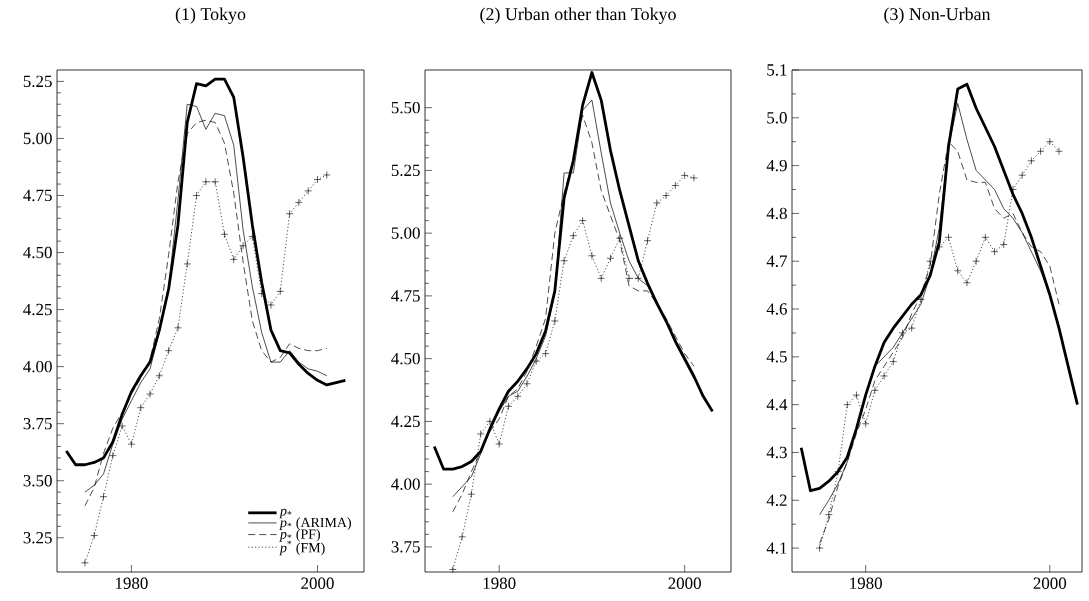  I want to click on y-tick-label: 4.3, so click(776, 452).